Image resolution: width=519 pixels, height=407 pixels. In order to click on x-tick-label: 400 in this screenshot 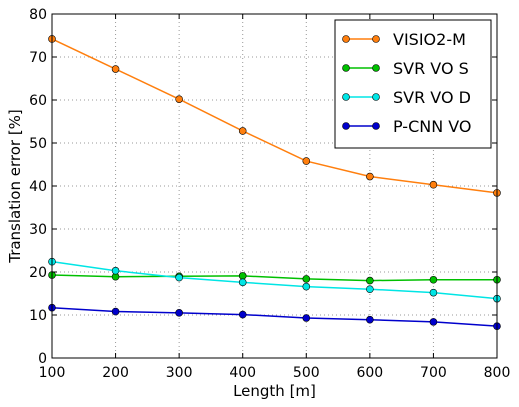, I will do `click(242, 373)`.